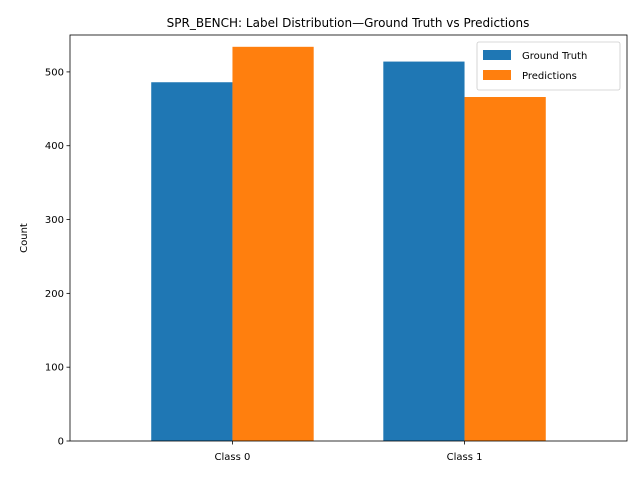  I want to click on legend-box, so click(548, 66).